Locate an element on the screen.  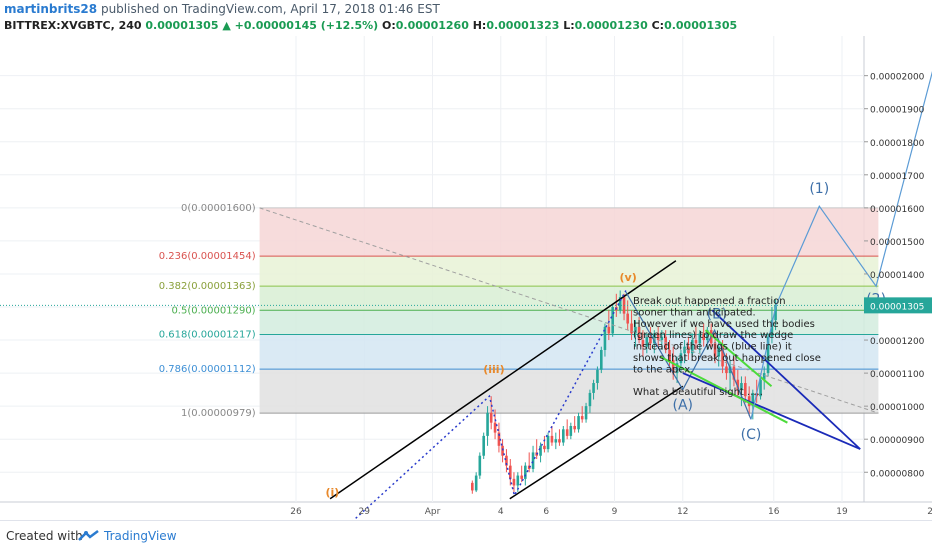
wave-label: (A) is located at coordinates (682, 405).